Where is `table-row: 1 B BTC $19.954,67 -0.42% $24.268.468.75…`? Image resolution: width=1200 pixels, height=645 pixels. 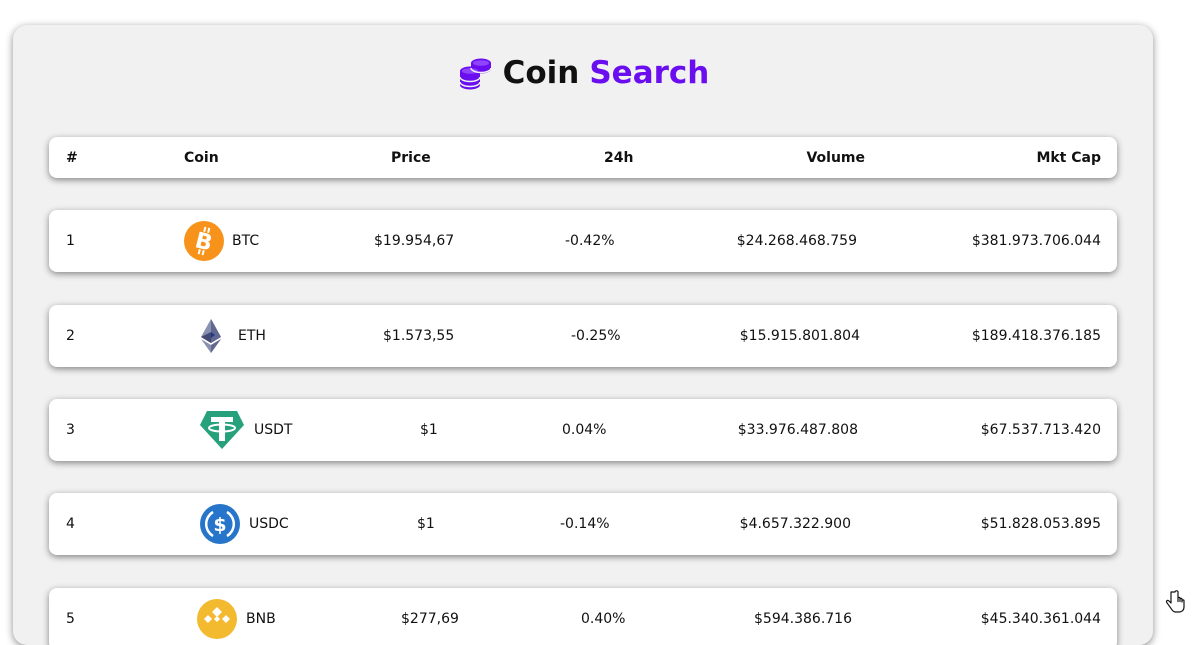
table-row: 1 B BTC $19.954,67 -0.42% $24.268.468.75… is located at coordinates (583, 241).